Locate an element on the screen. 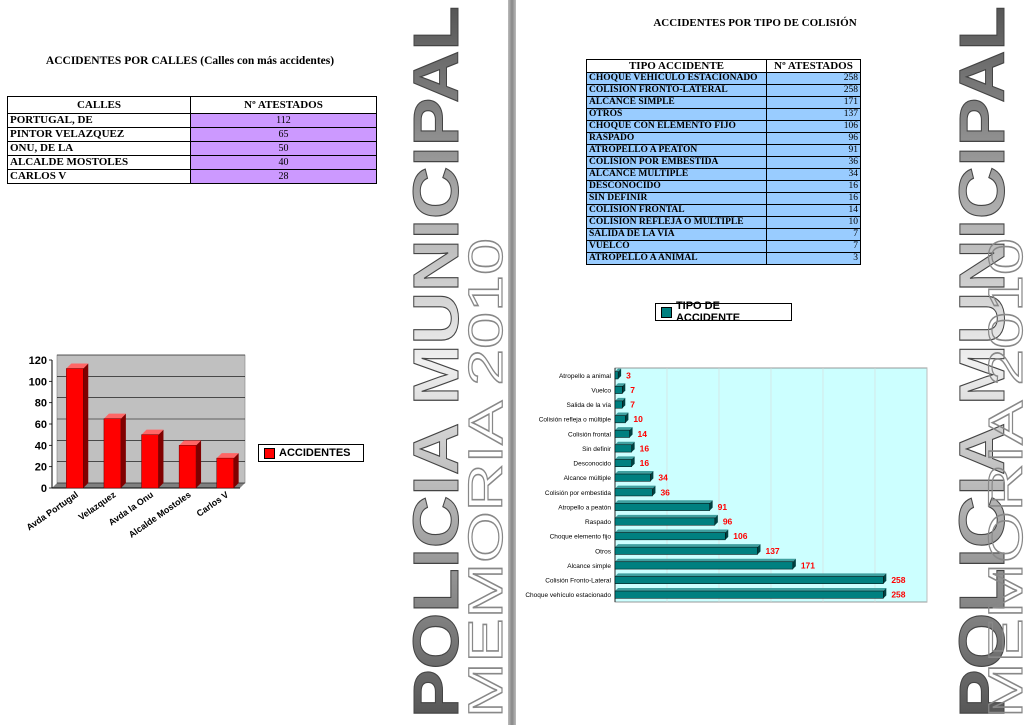 This screenshot has width=1024, height=725. table-row: COLISION REFLEJA O MULTIPLE 10 is located at coordinates (723, 222).